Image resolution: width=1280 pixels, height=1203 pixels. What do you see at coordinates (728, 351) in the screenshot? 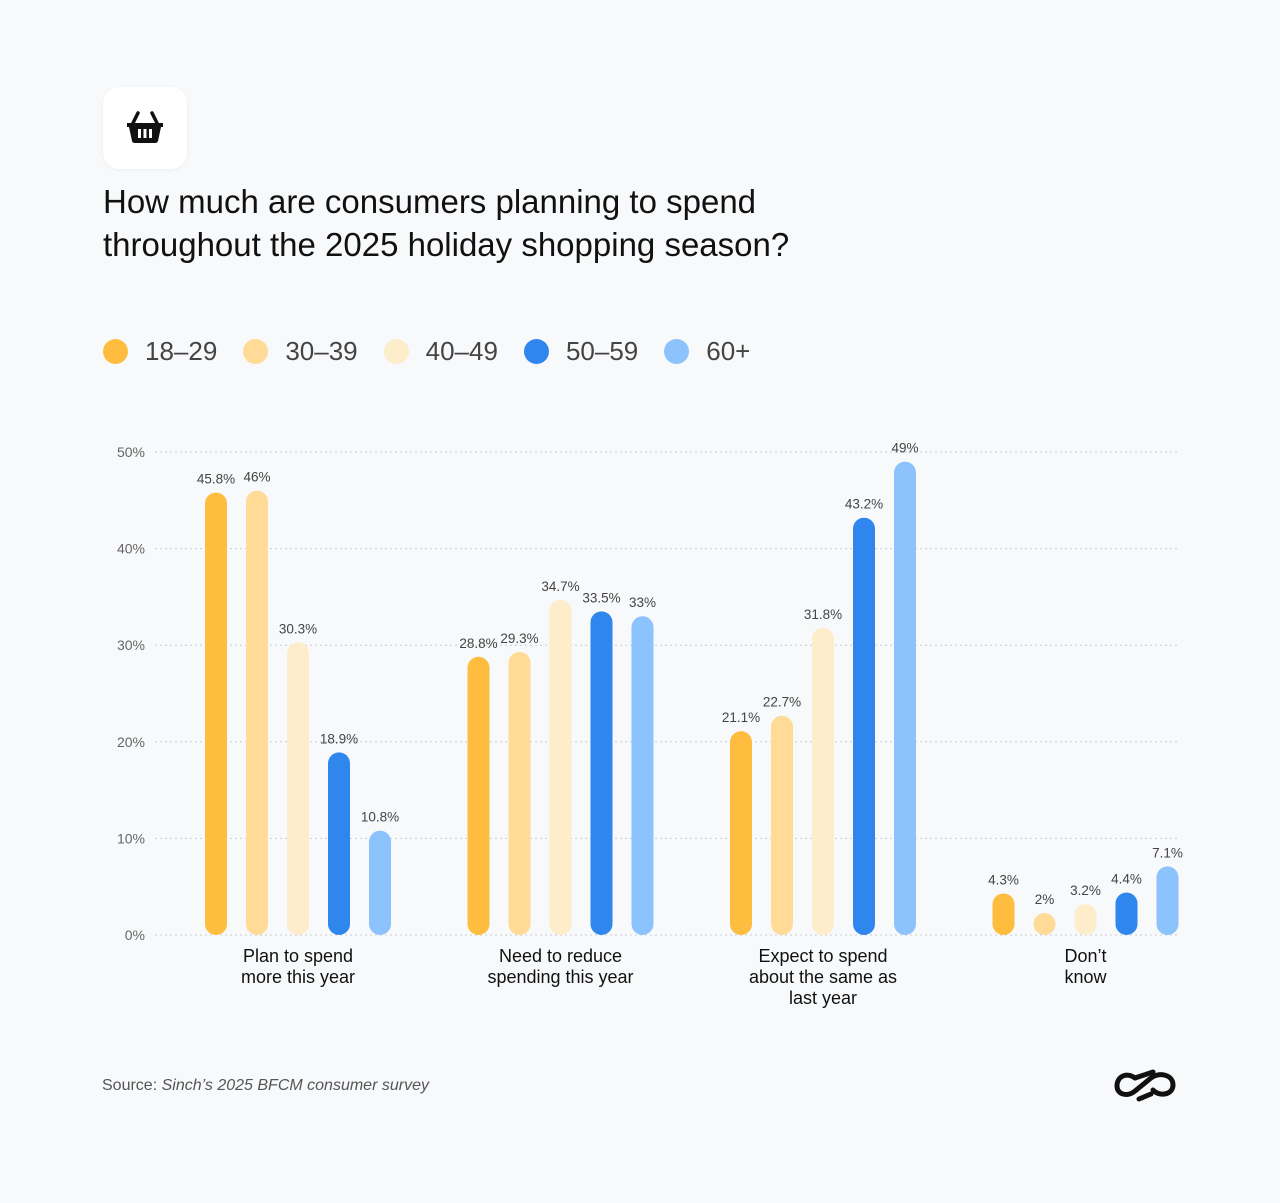
I see `legend-label: 60+` at bounding box center [728, 351].